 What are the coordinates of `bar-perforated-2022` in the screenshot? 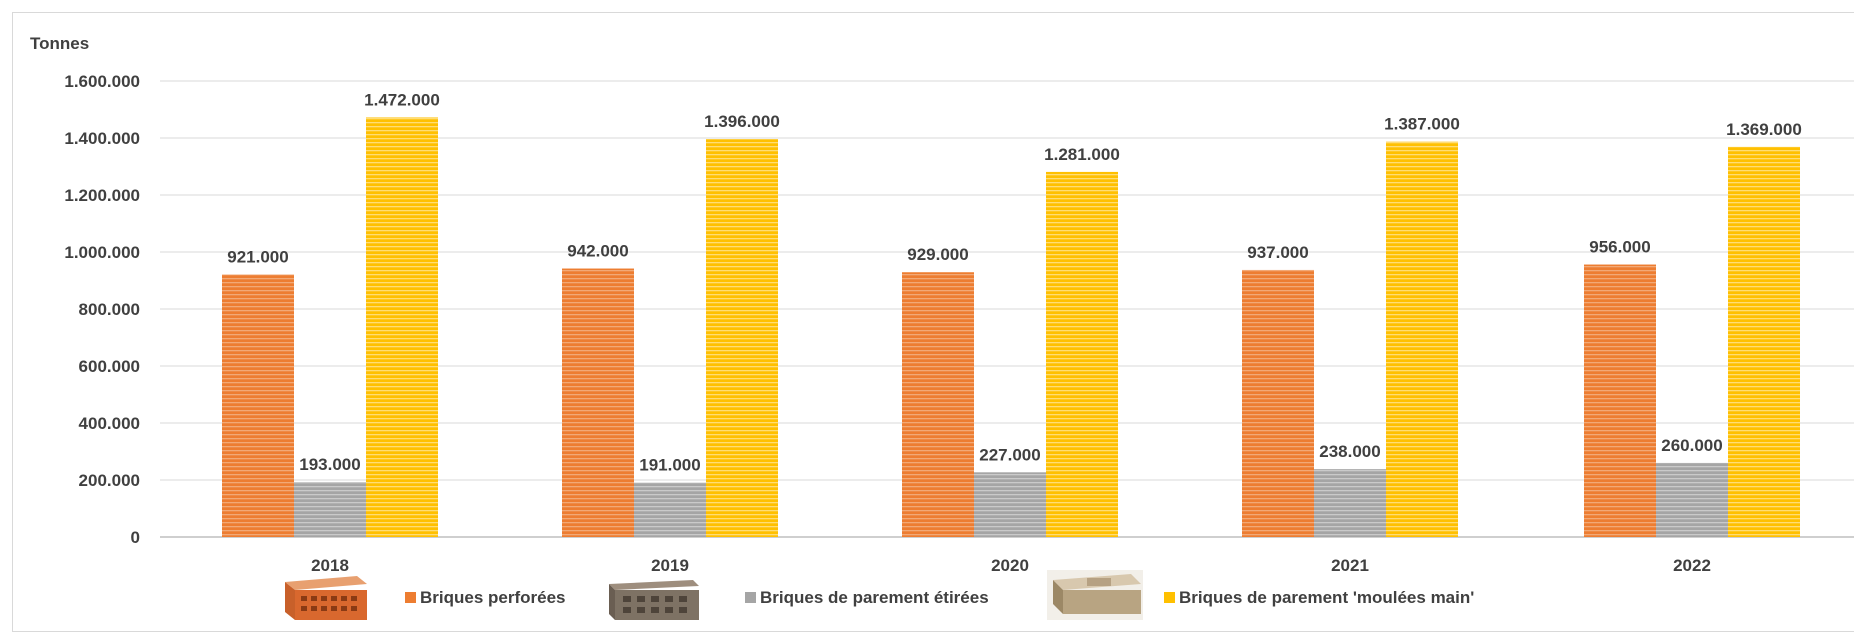 It's located at (1620, 400).